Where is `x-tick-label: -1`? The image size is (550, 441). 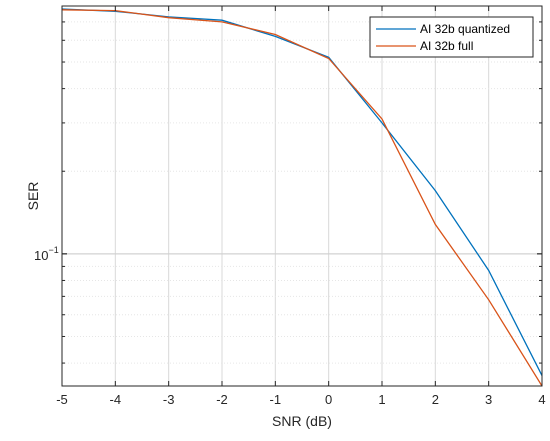
x-tick-label: -1 is located at coordinates (276, 399).